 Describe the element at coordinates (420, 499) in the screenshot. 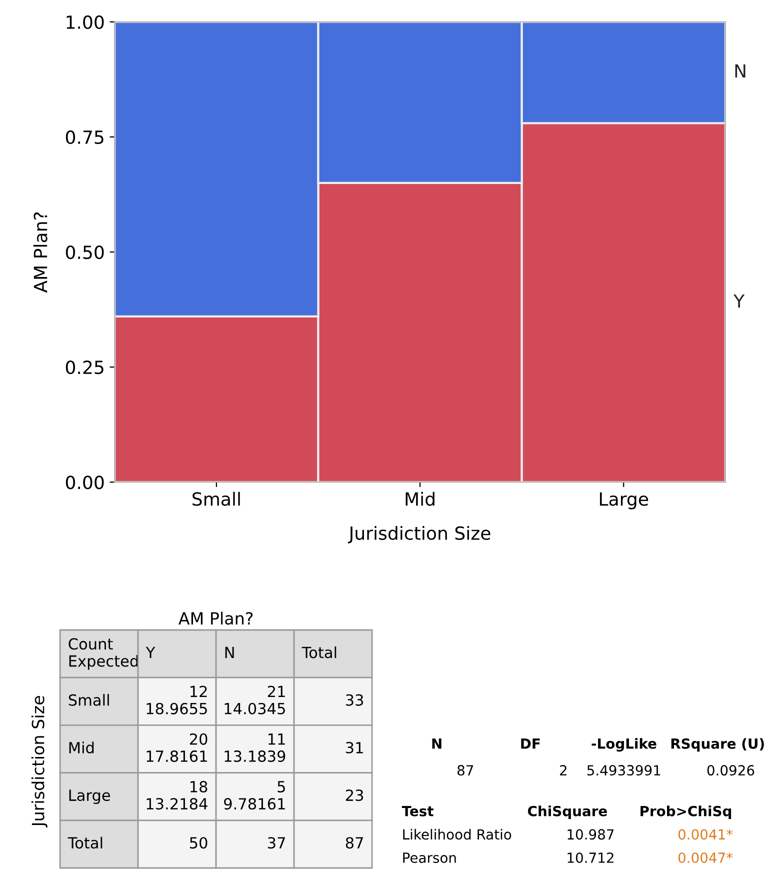

I see `x-tick-label: Mid` at that location.